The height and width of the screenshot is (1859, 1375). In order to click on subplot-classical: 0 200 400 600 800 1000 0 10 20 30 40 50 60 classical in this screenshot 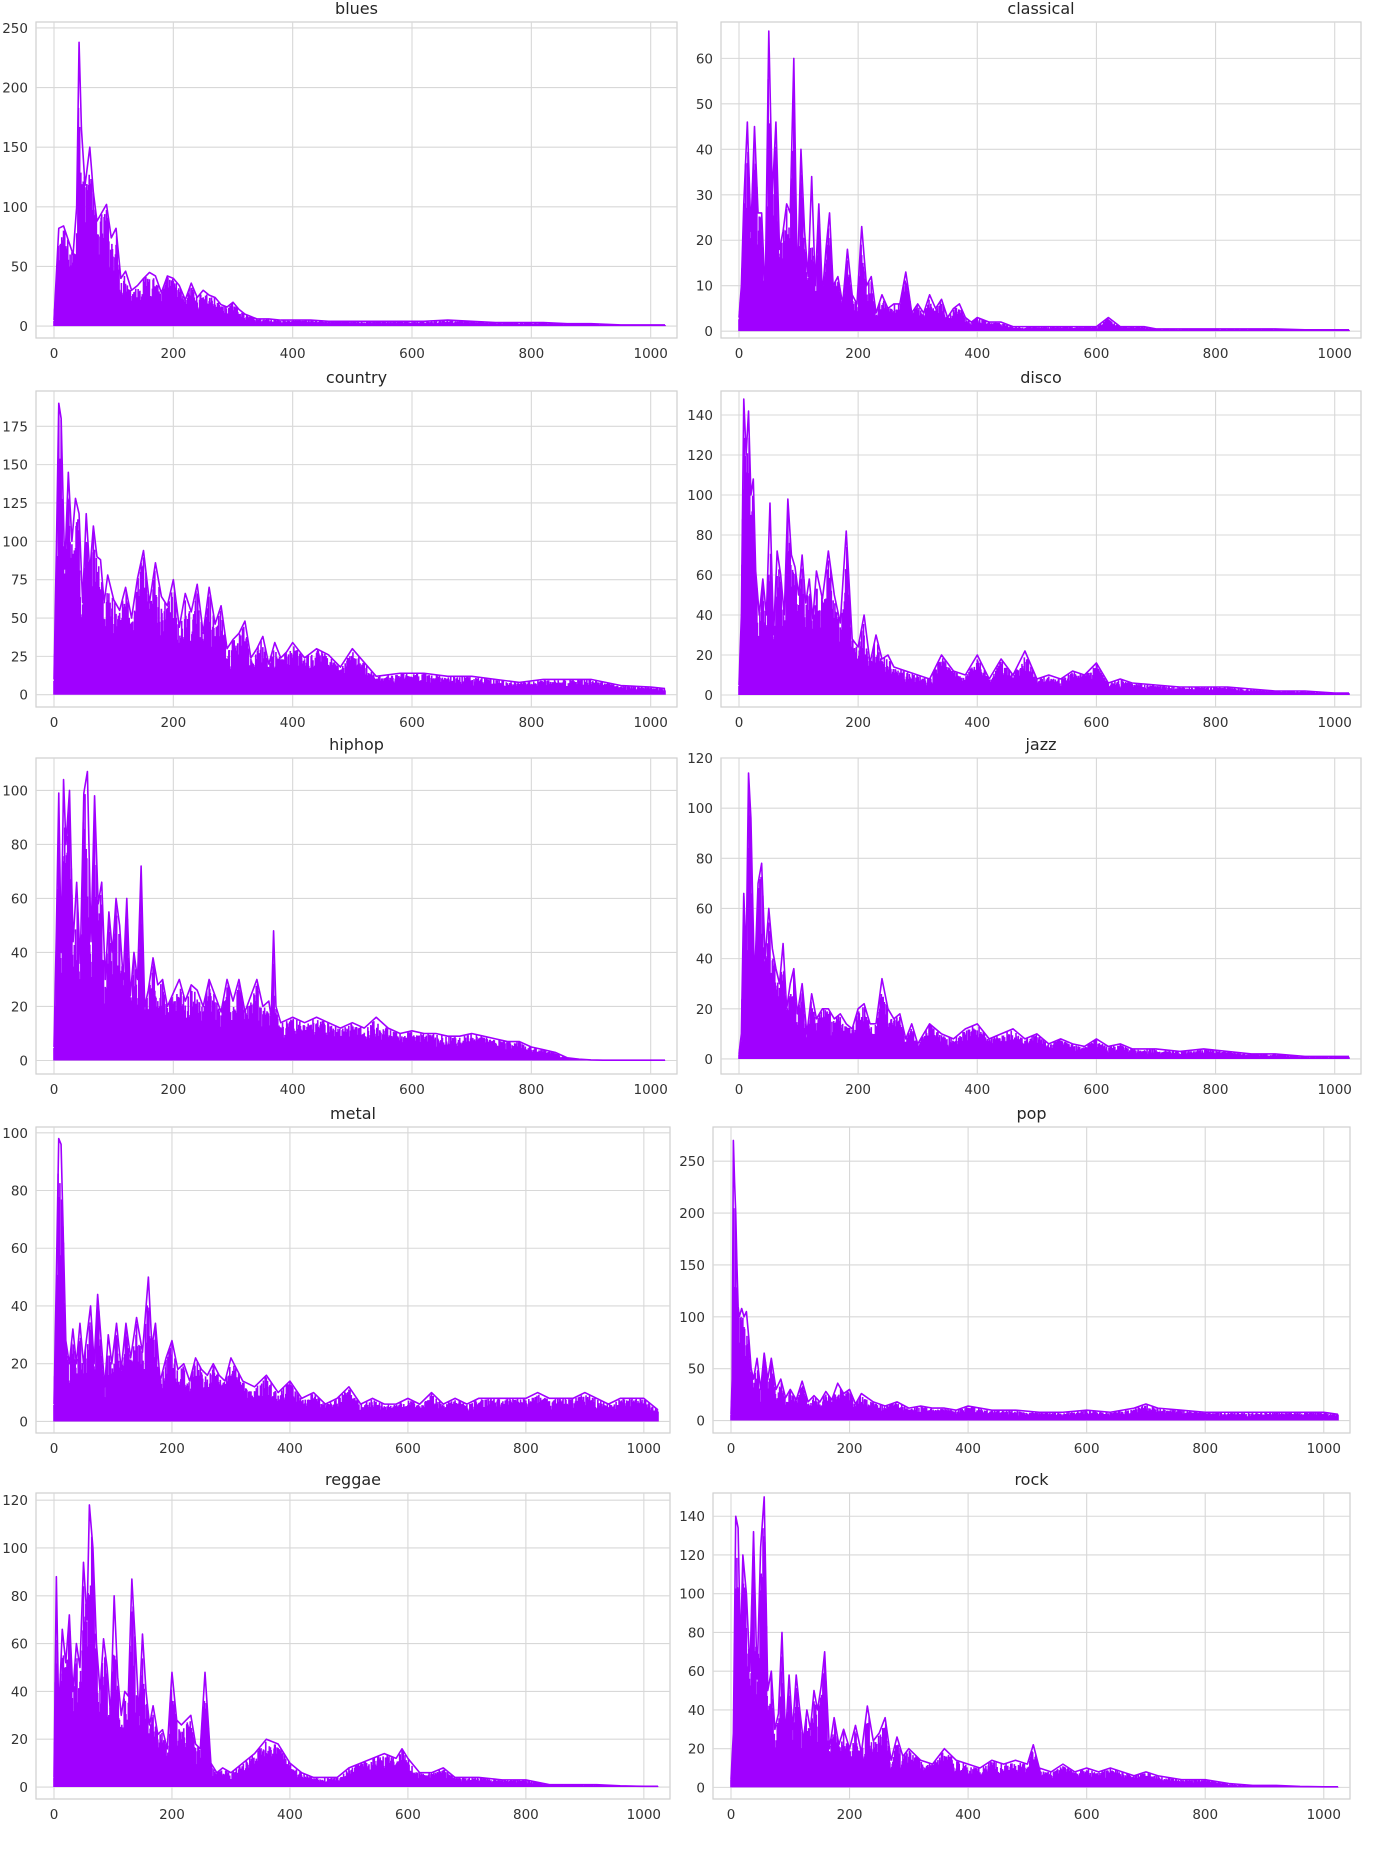, I will do `click(1029, 181)`.